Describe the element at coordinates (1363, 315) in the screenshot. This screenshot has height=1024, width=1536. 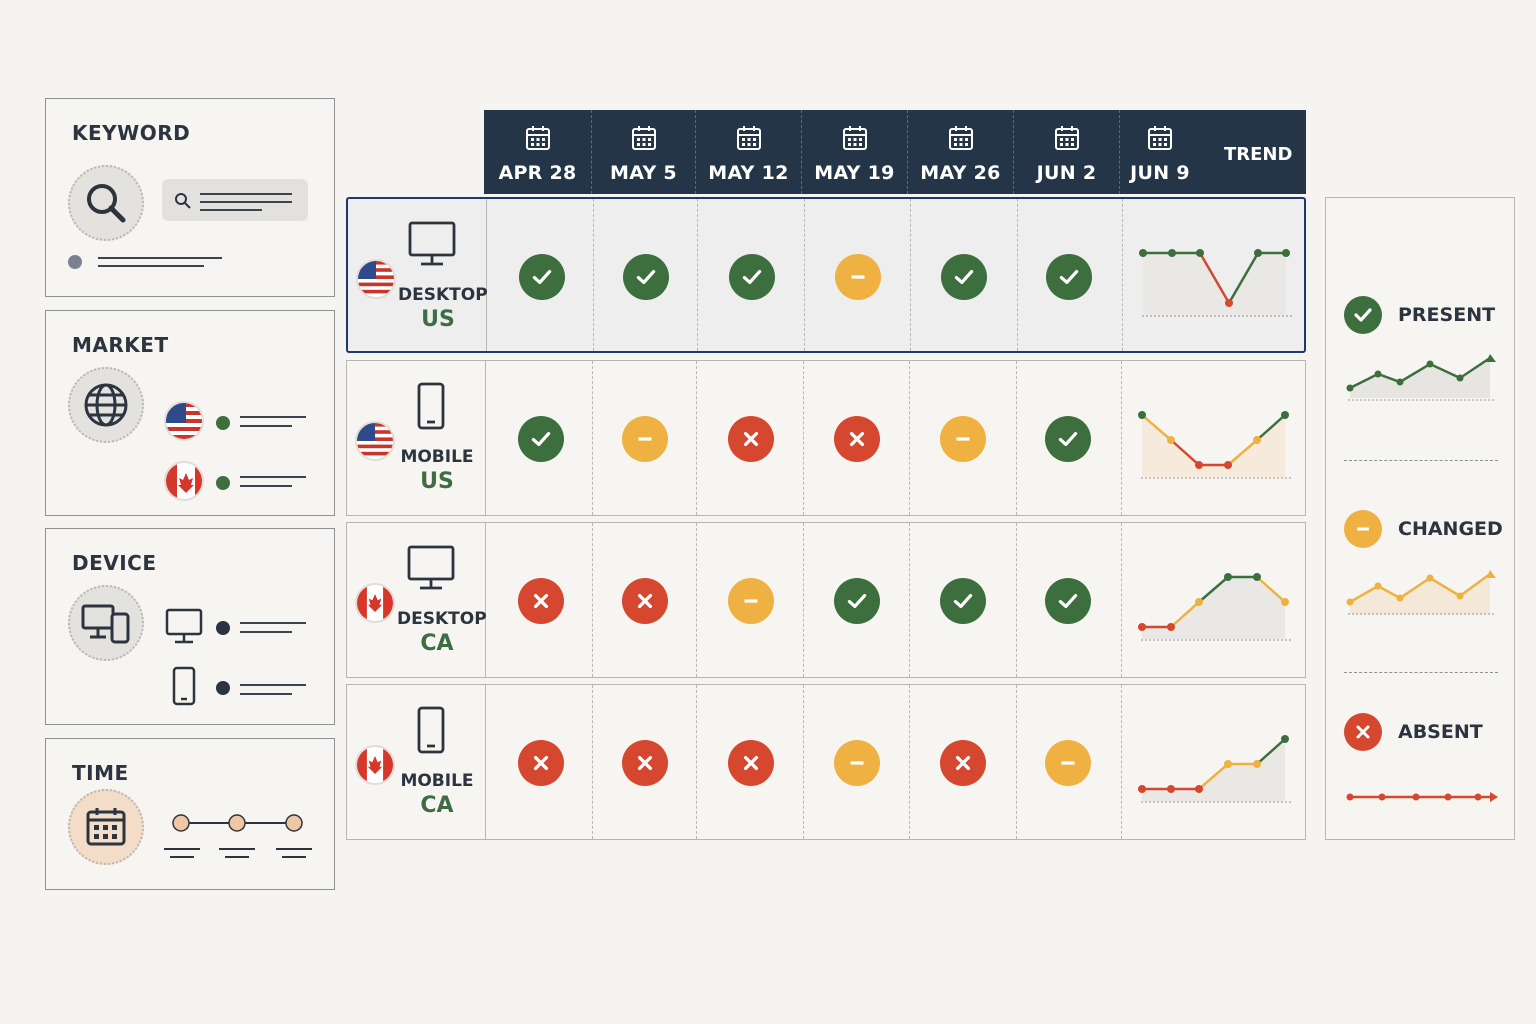
I see `check-icon` at that location.